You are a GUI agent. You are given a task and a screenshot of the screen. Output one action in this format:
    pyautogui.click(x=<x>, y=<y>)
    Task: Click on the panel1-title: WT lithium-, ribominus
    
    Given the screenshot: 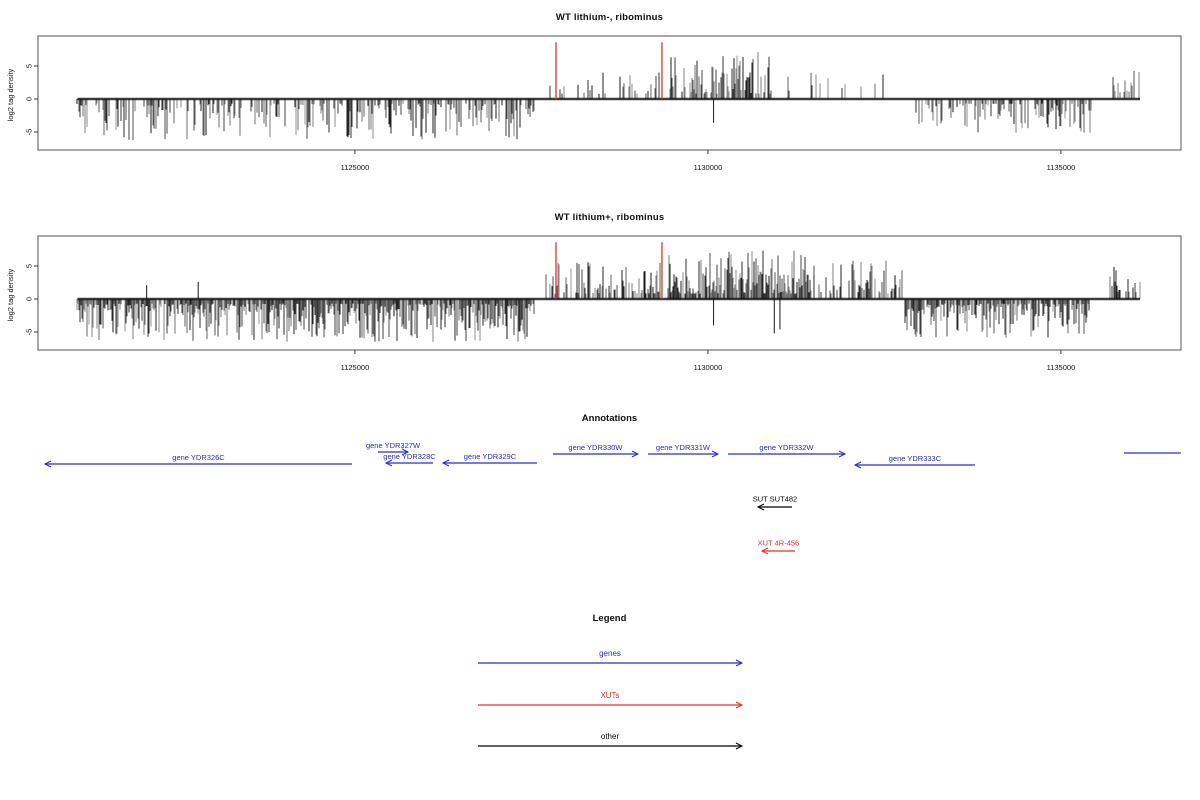 What is the action you would take?
    pyautogui.click(x=609, y=17)
    